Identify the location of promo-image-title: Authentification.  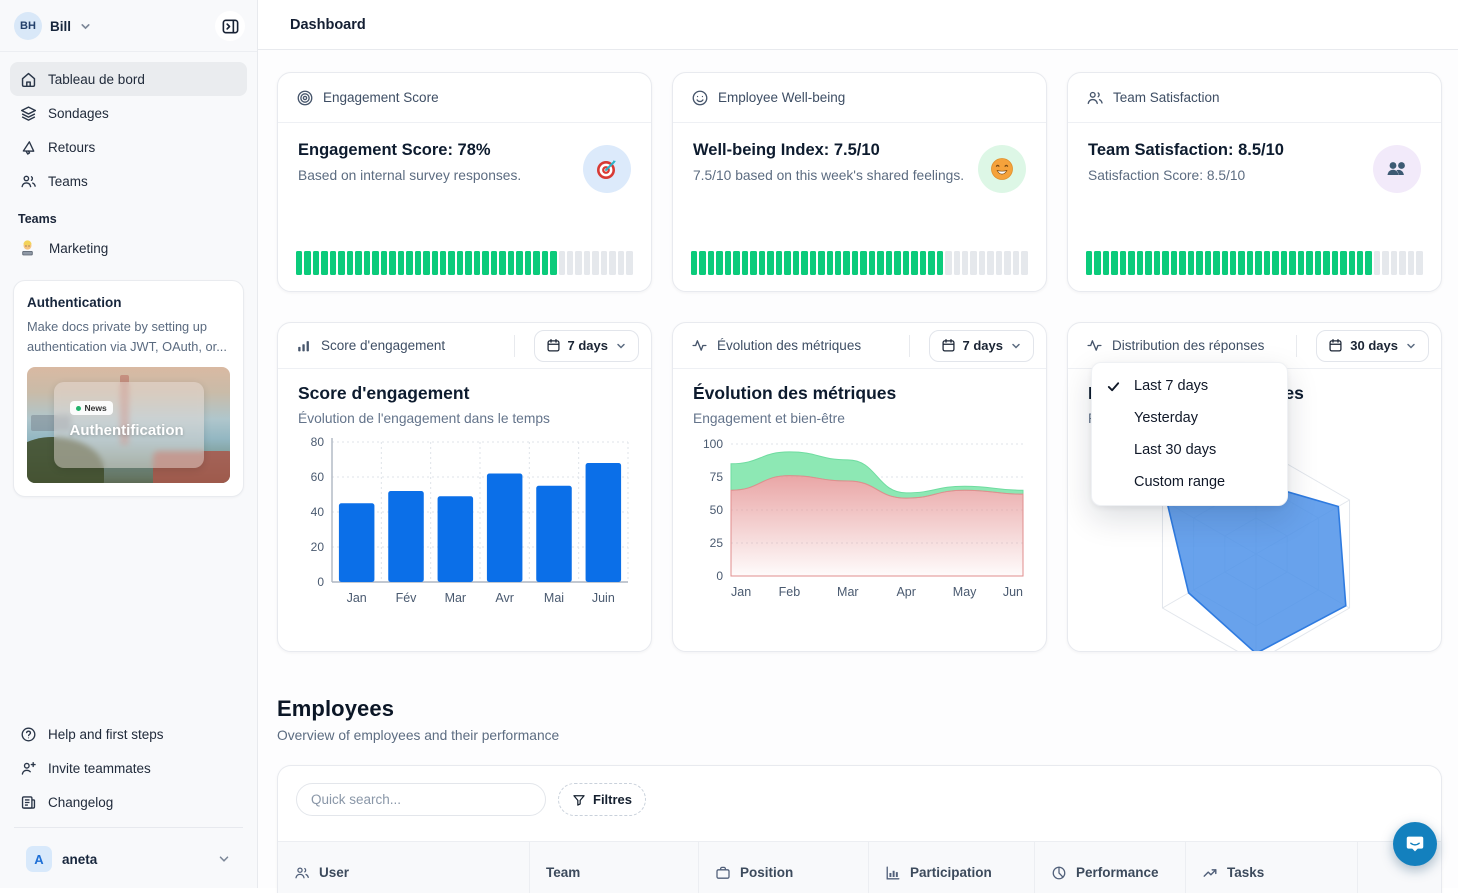
(137, 430).